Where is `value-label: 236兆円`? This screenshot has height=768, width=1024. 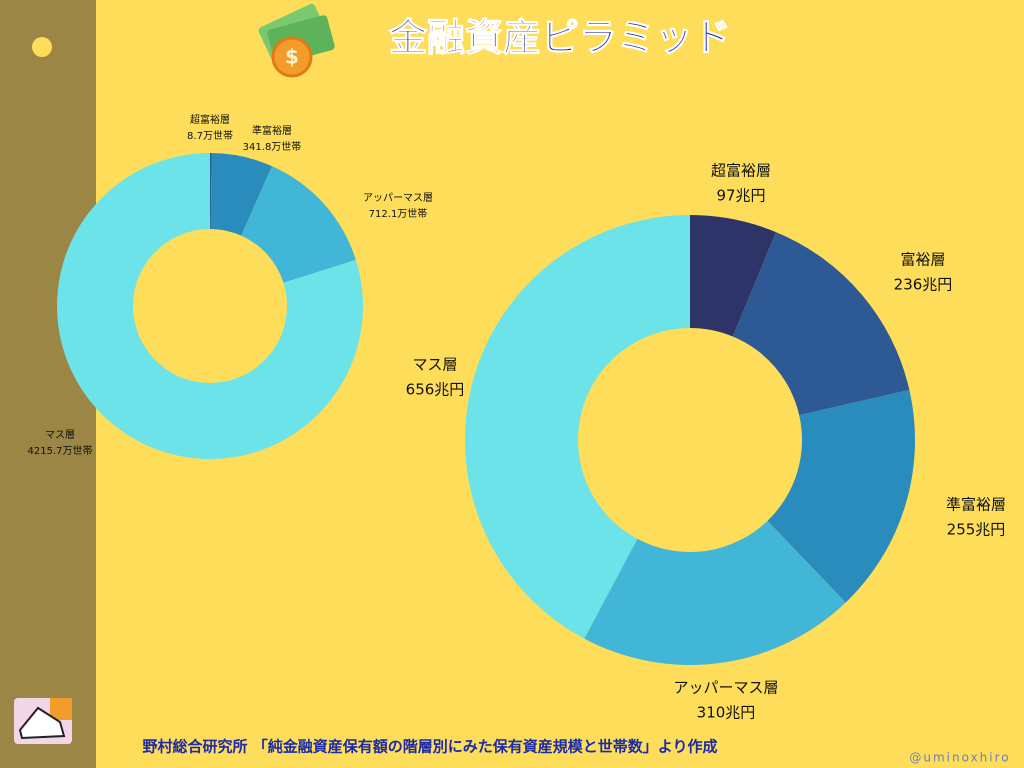
value-label: 236兆円 is located at coordinates (923, 285).